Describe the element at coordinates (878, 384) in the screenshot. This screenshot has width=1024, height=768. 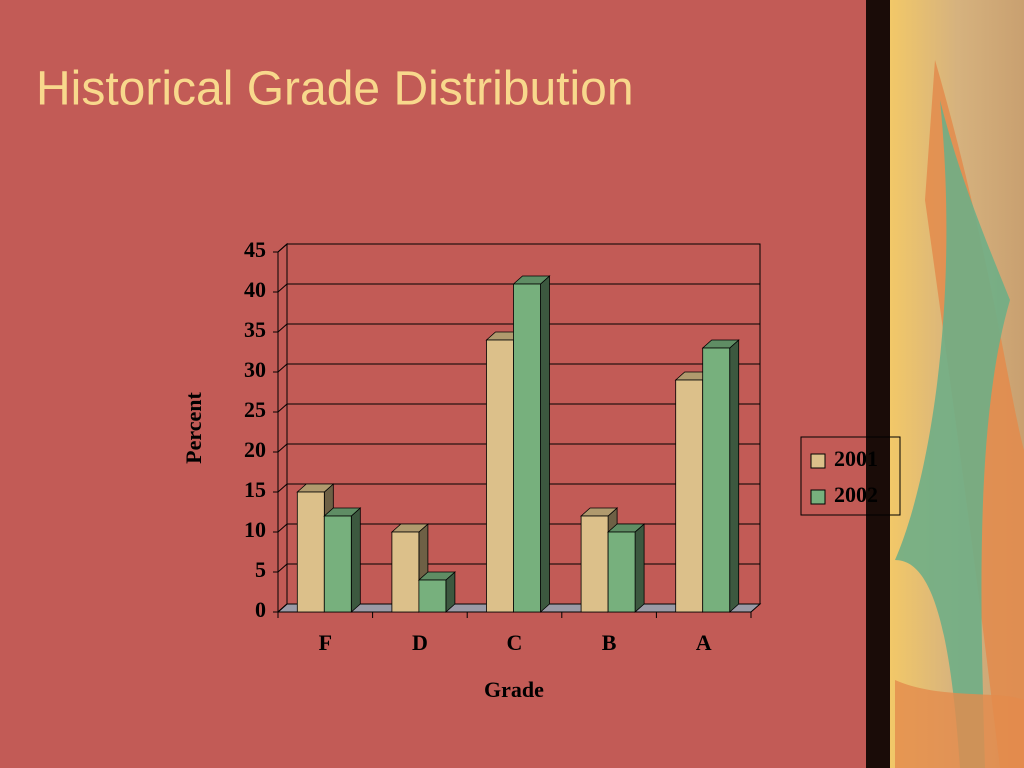
I see `divider` at that location.